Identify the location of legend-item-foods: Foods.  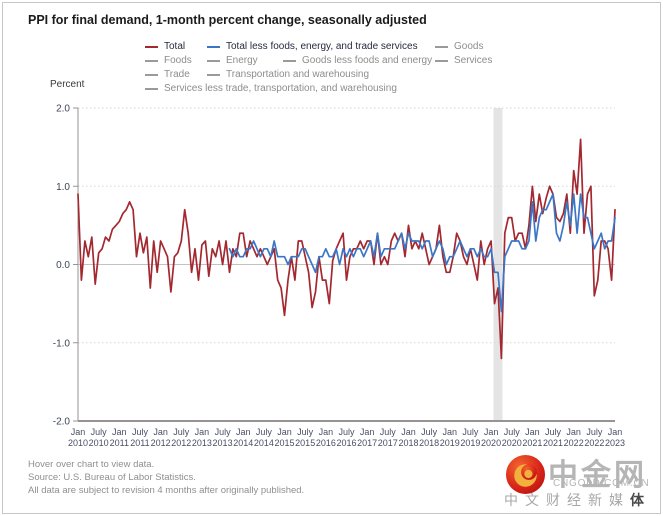
(168, 60).